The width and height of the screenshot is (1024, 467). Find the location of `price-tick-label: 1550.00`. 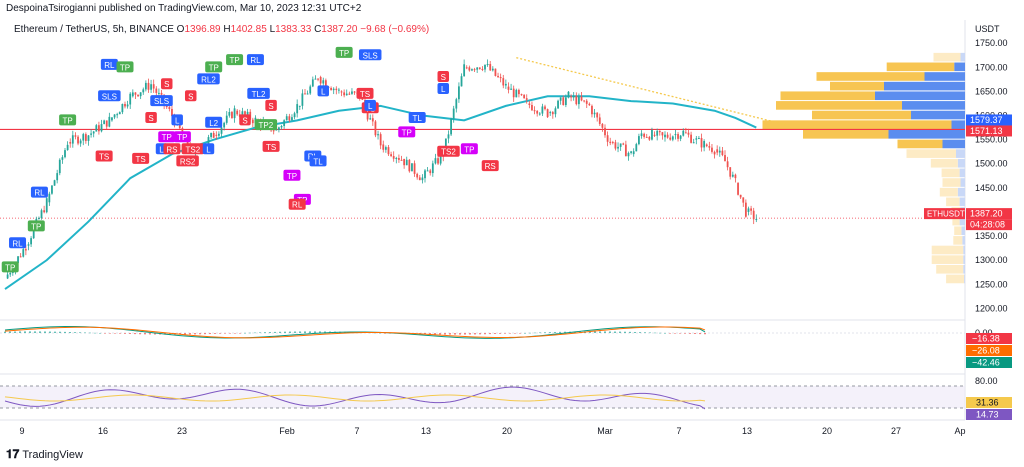

price-tick-label: 1550.00 is located at coordinates (991, 140).